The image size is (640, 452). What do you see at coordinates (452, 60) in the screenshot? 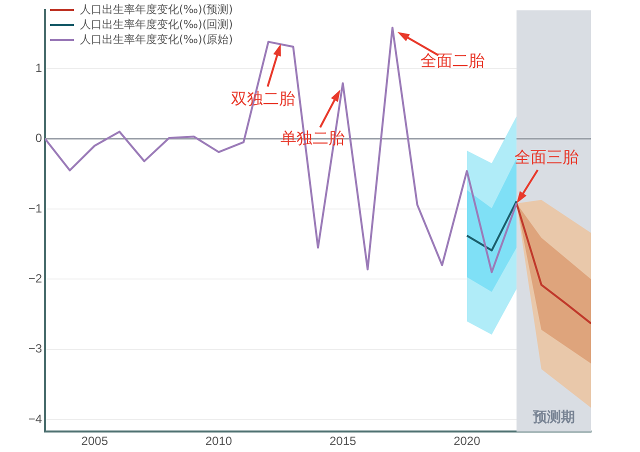
I see `annotation: 全面二胎` at bounding box center [452, 60].